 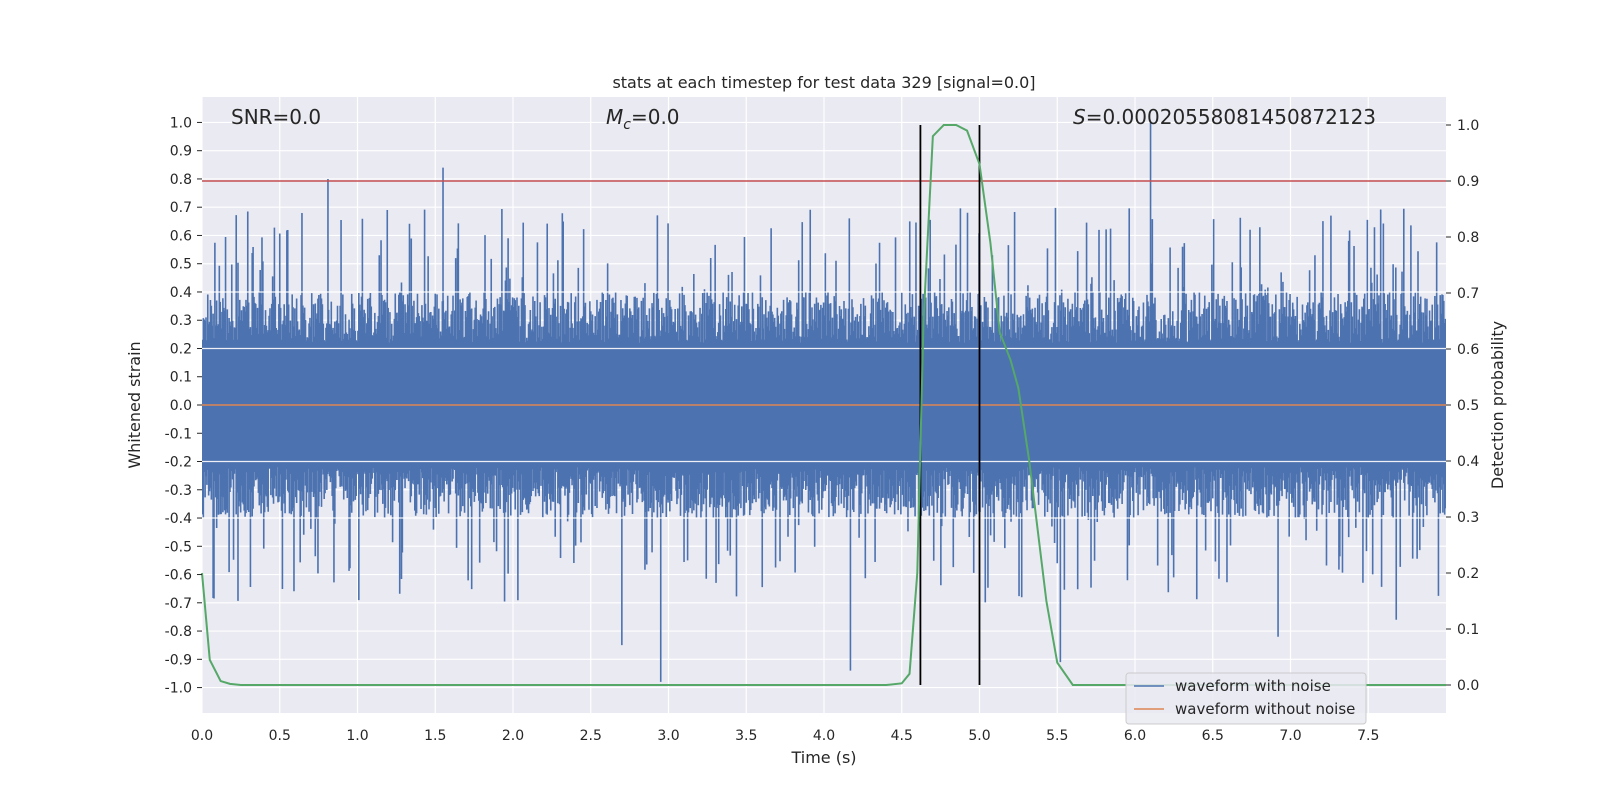 What do you see at coordinates (181, 208) in the screenshot?
I see `y-tick-label: 0.7` at bounding box center [181, 208].